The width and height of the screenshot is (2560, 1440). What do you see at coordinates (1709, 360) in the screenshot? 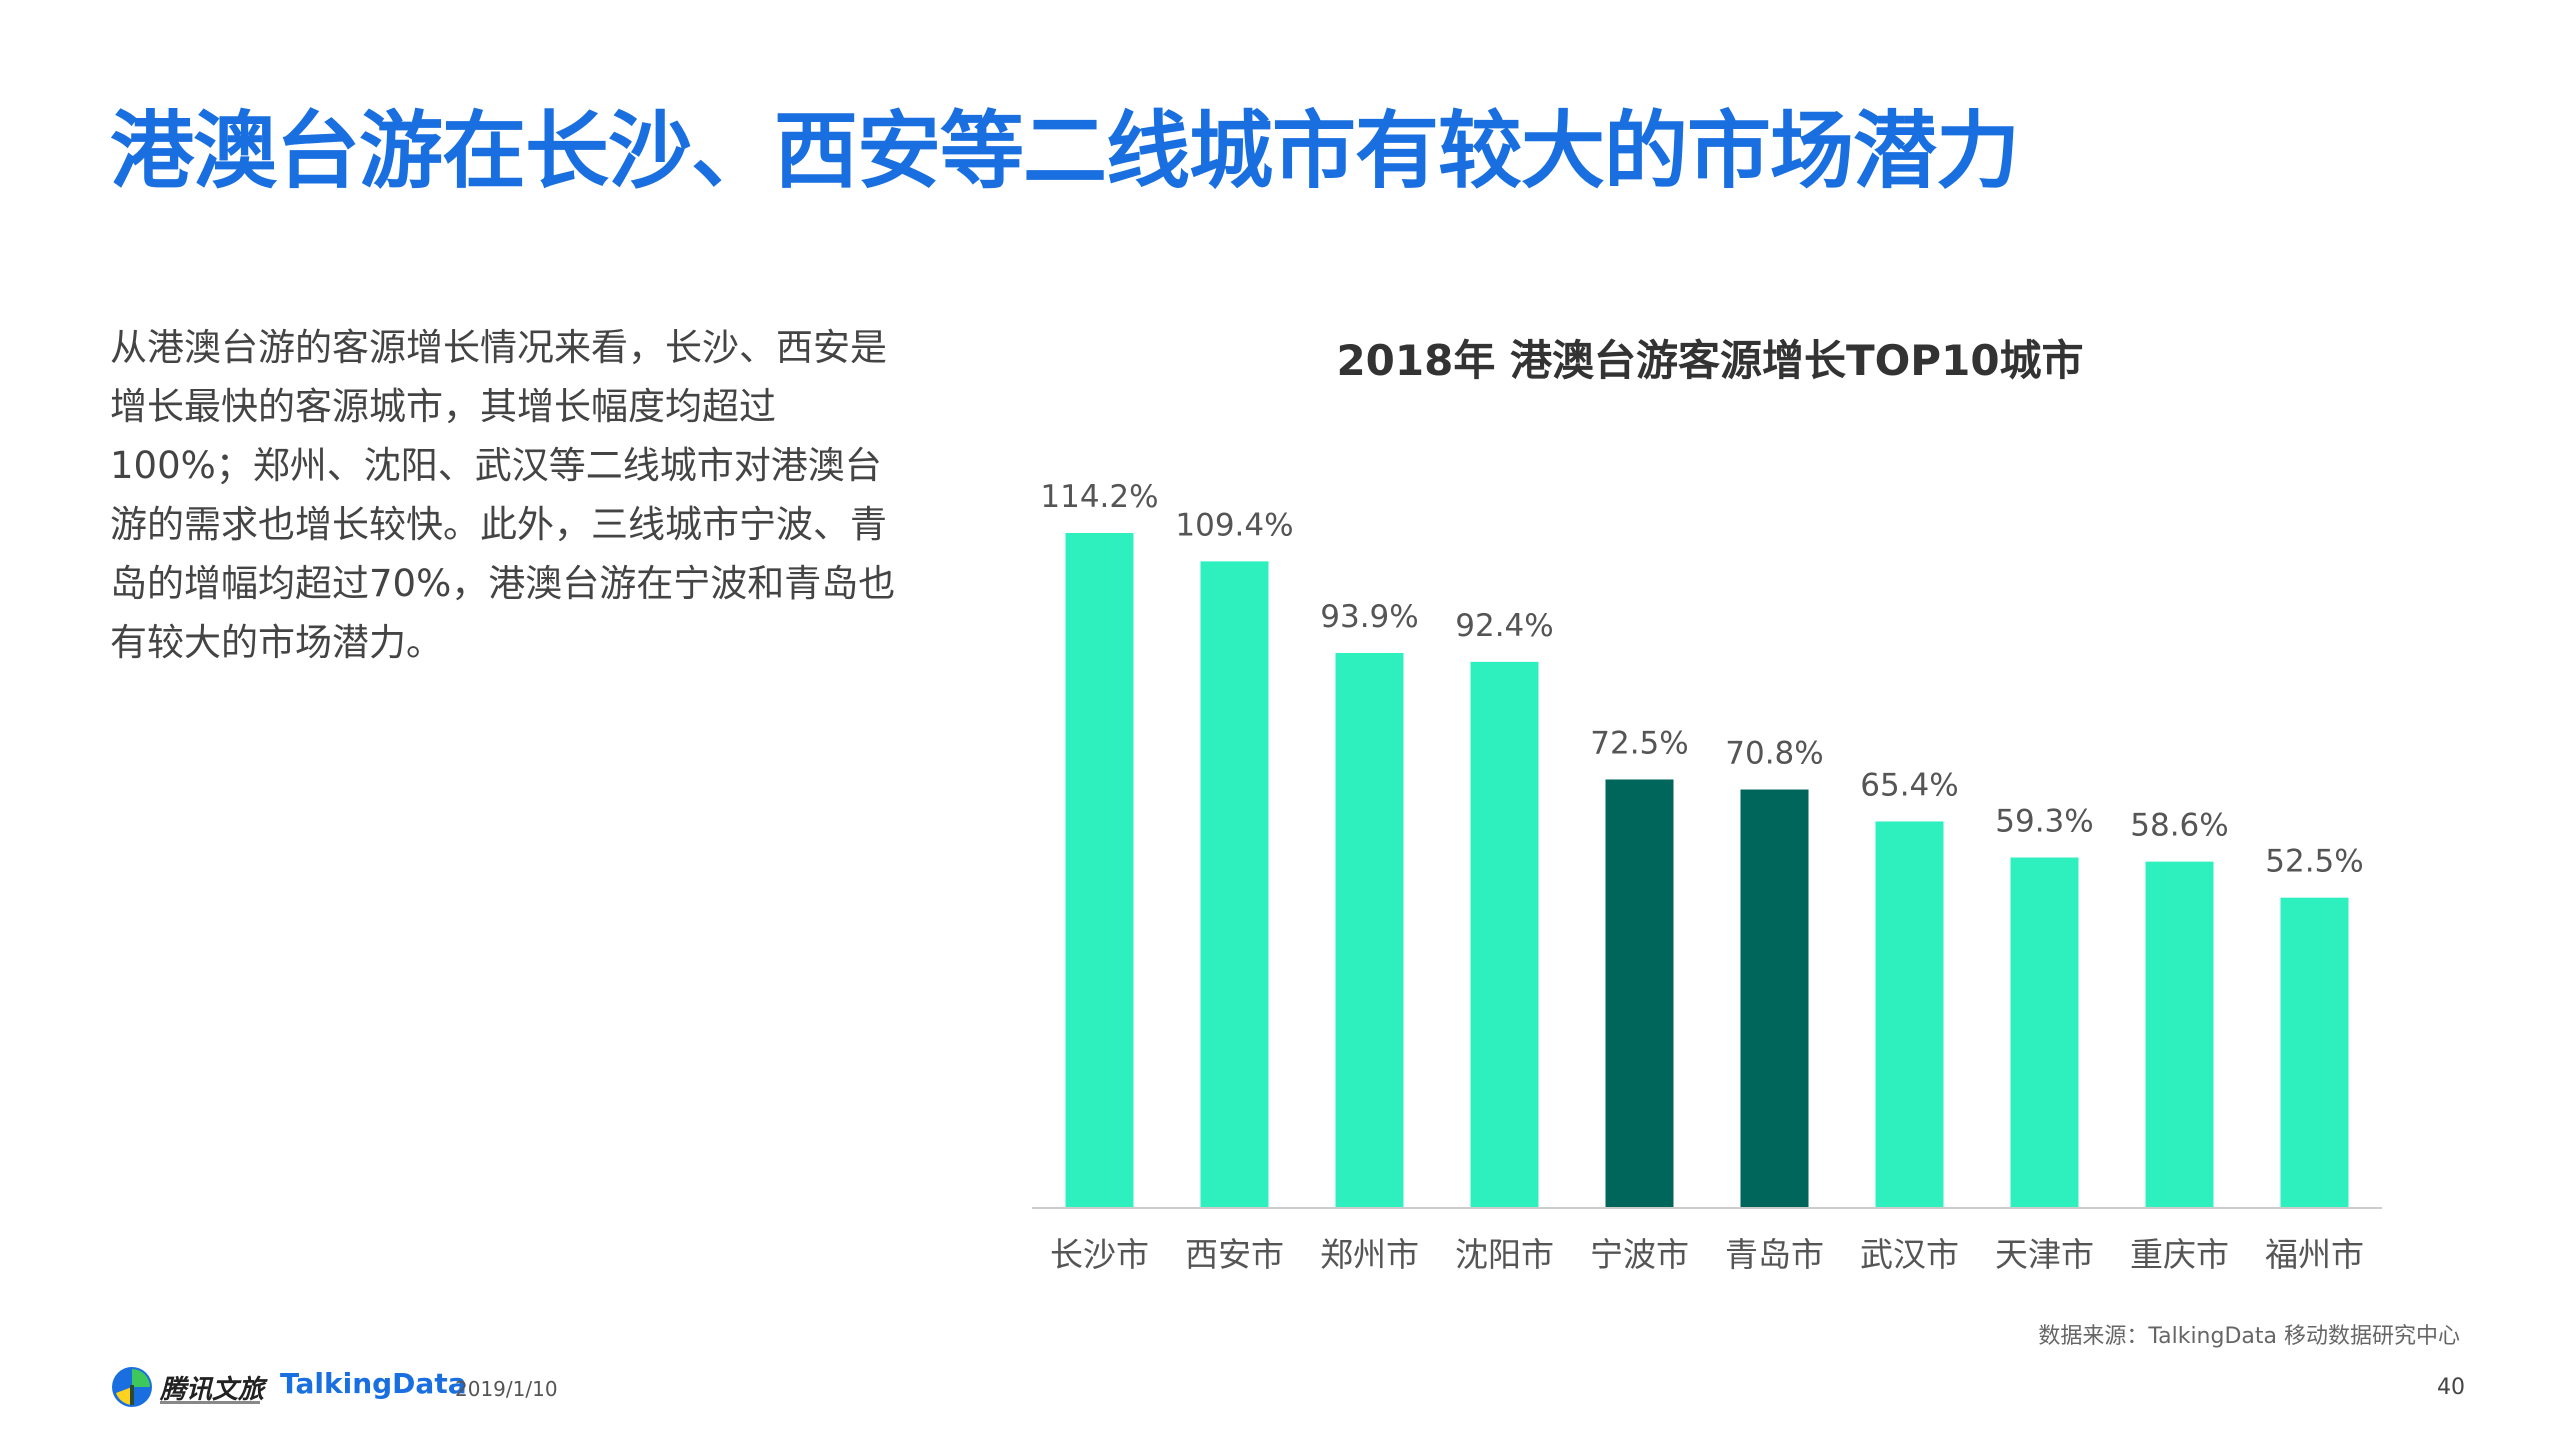
I see `chart-title: 2018年 港澳台游客源增长TOP10城市` at bounding box center [1709, 360].